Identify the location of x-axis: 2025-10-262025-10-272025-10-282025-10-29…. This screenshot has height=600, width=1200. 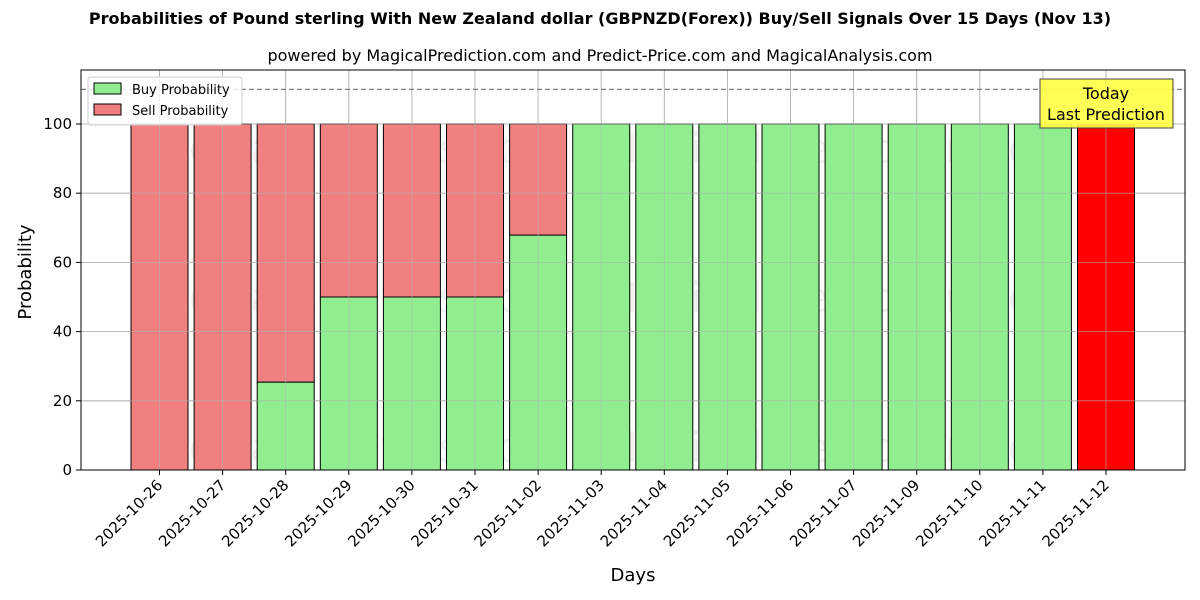
(602, 510).